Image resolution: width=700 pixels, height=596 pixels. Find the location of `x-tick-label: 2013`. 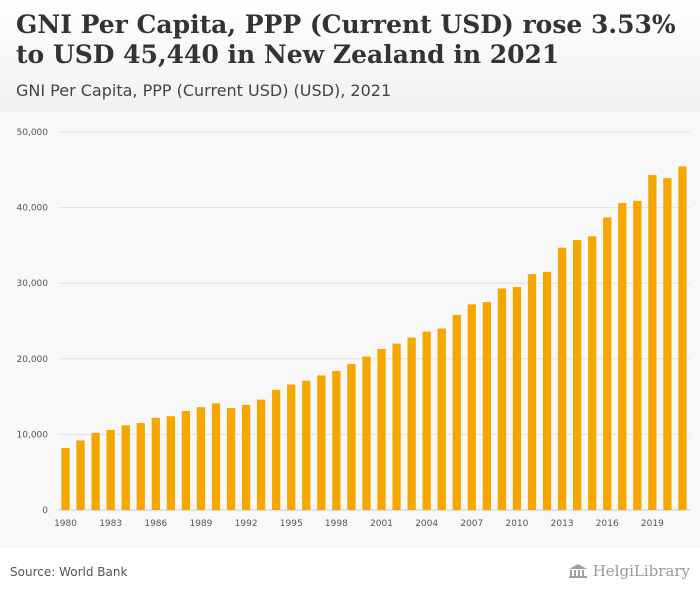

x-tick-label: 2013 is located at coordinates (562, 524).